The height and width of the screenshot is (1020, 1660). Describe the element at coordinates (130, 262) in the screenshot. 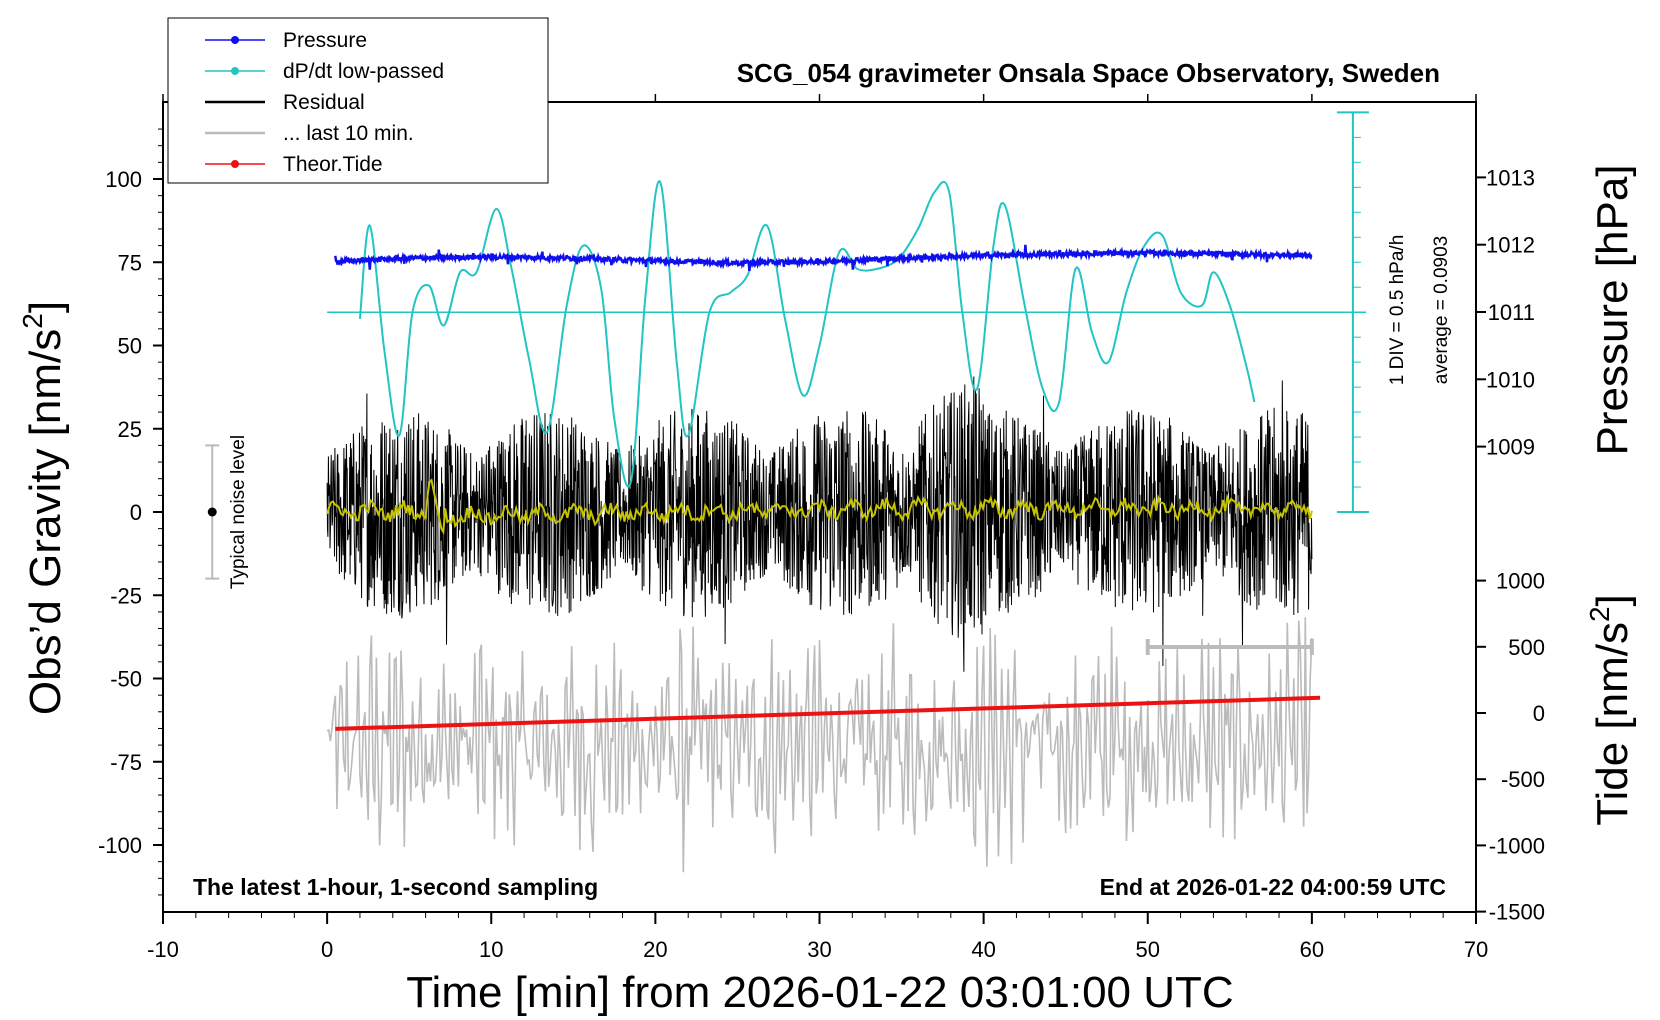

I see `y-tick-label: 75` at that location.